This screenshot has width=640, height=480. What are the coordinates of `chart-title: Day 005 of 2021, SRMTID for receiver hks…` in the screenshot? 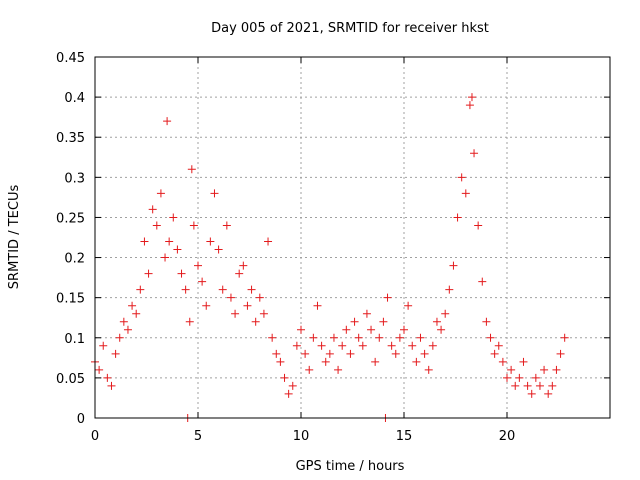 It's located at (350, 28).